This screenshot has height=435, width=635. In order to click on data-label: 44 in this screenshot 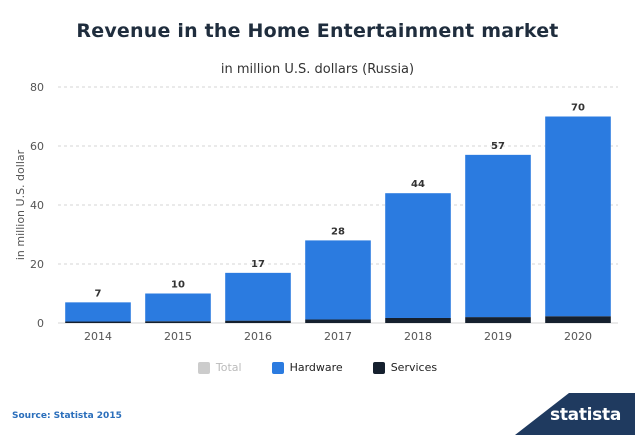, I will do `click(418, 184)`.